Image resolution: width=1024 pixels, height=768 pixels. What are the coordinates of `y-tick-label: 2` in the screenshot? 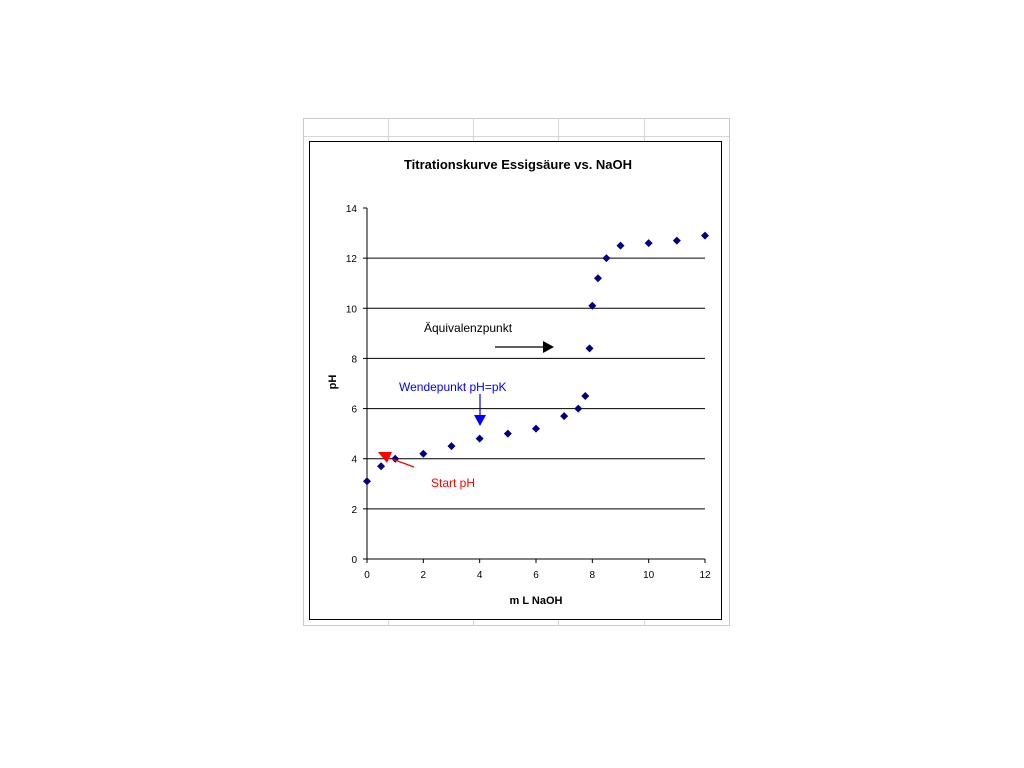 It's located at (354, 510).